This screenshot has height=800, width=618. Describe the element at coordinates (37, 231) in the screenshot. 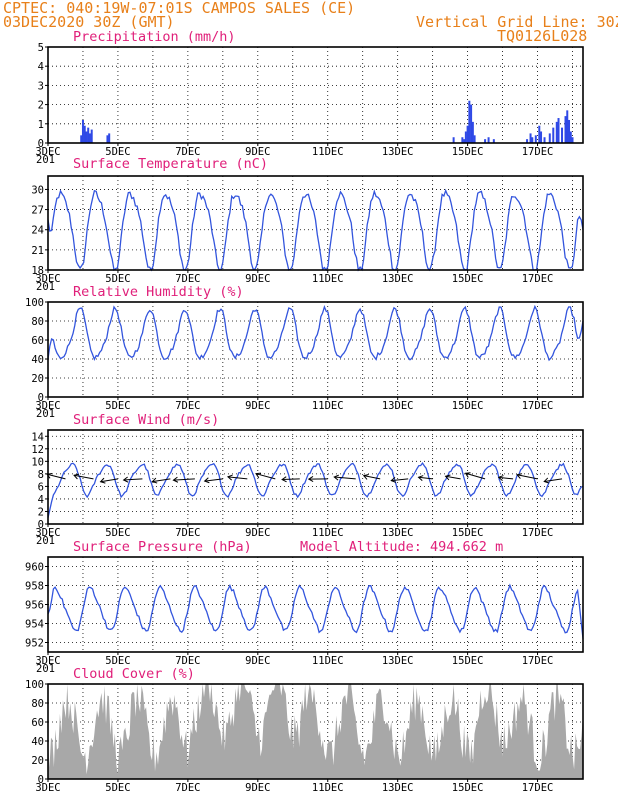

I see `y-tick-label: 24` at that location.